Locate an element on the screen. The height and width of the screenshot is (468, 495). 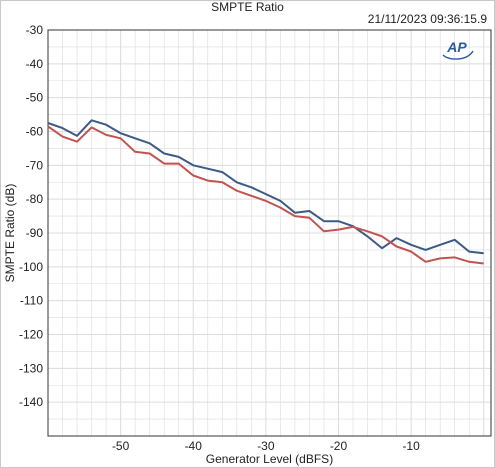
y-tick-label: -110 is located at coordinates (31, 301).